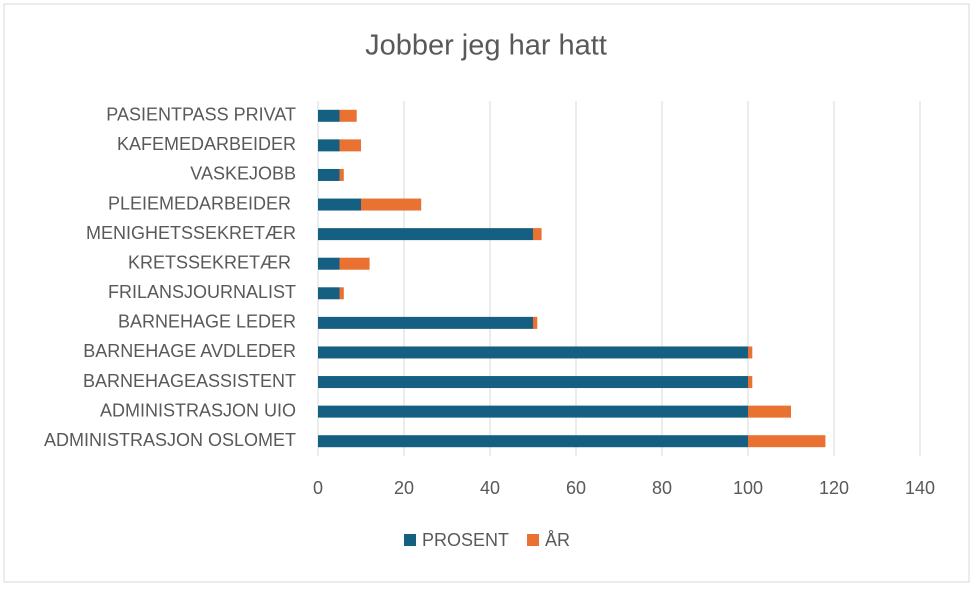  Describe the element at coordinates (748, 488) in the screenshot. I see `x-tick-label: 100` at that location.